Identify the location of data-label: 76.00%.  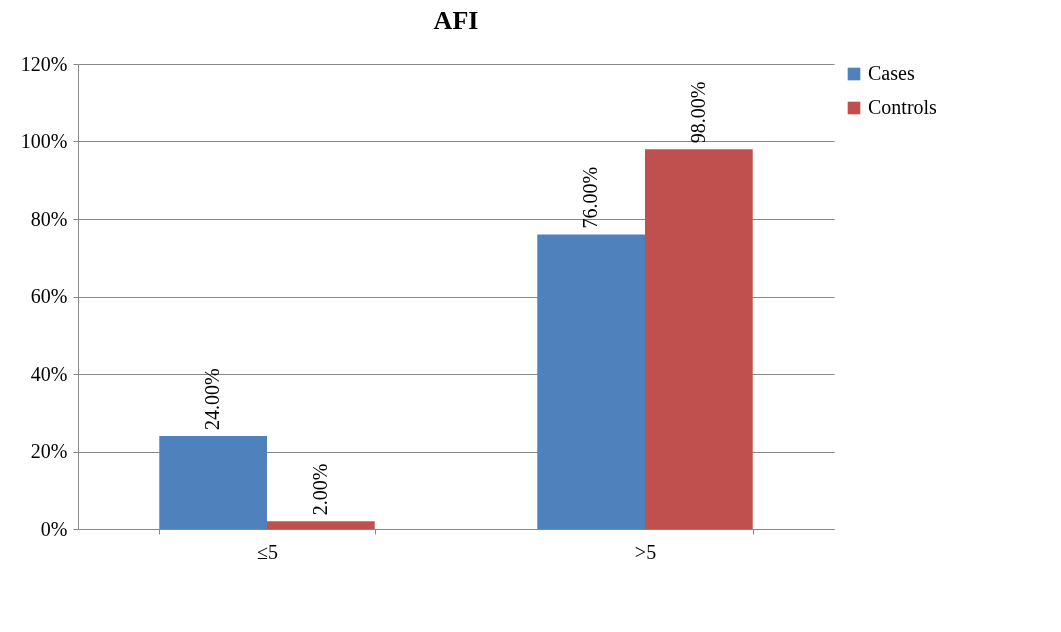
(590, 197).